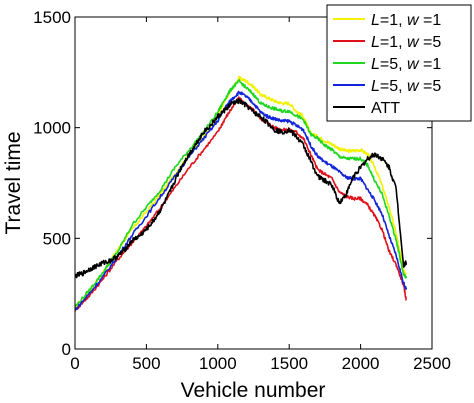 Image resolution: width=474 pixels, height=403 pixels. What do you see at coordinates (361, 363) in the screenshot?
I see `x-tick-label: 2000` at bounding box center [361, 363].